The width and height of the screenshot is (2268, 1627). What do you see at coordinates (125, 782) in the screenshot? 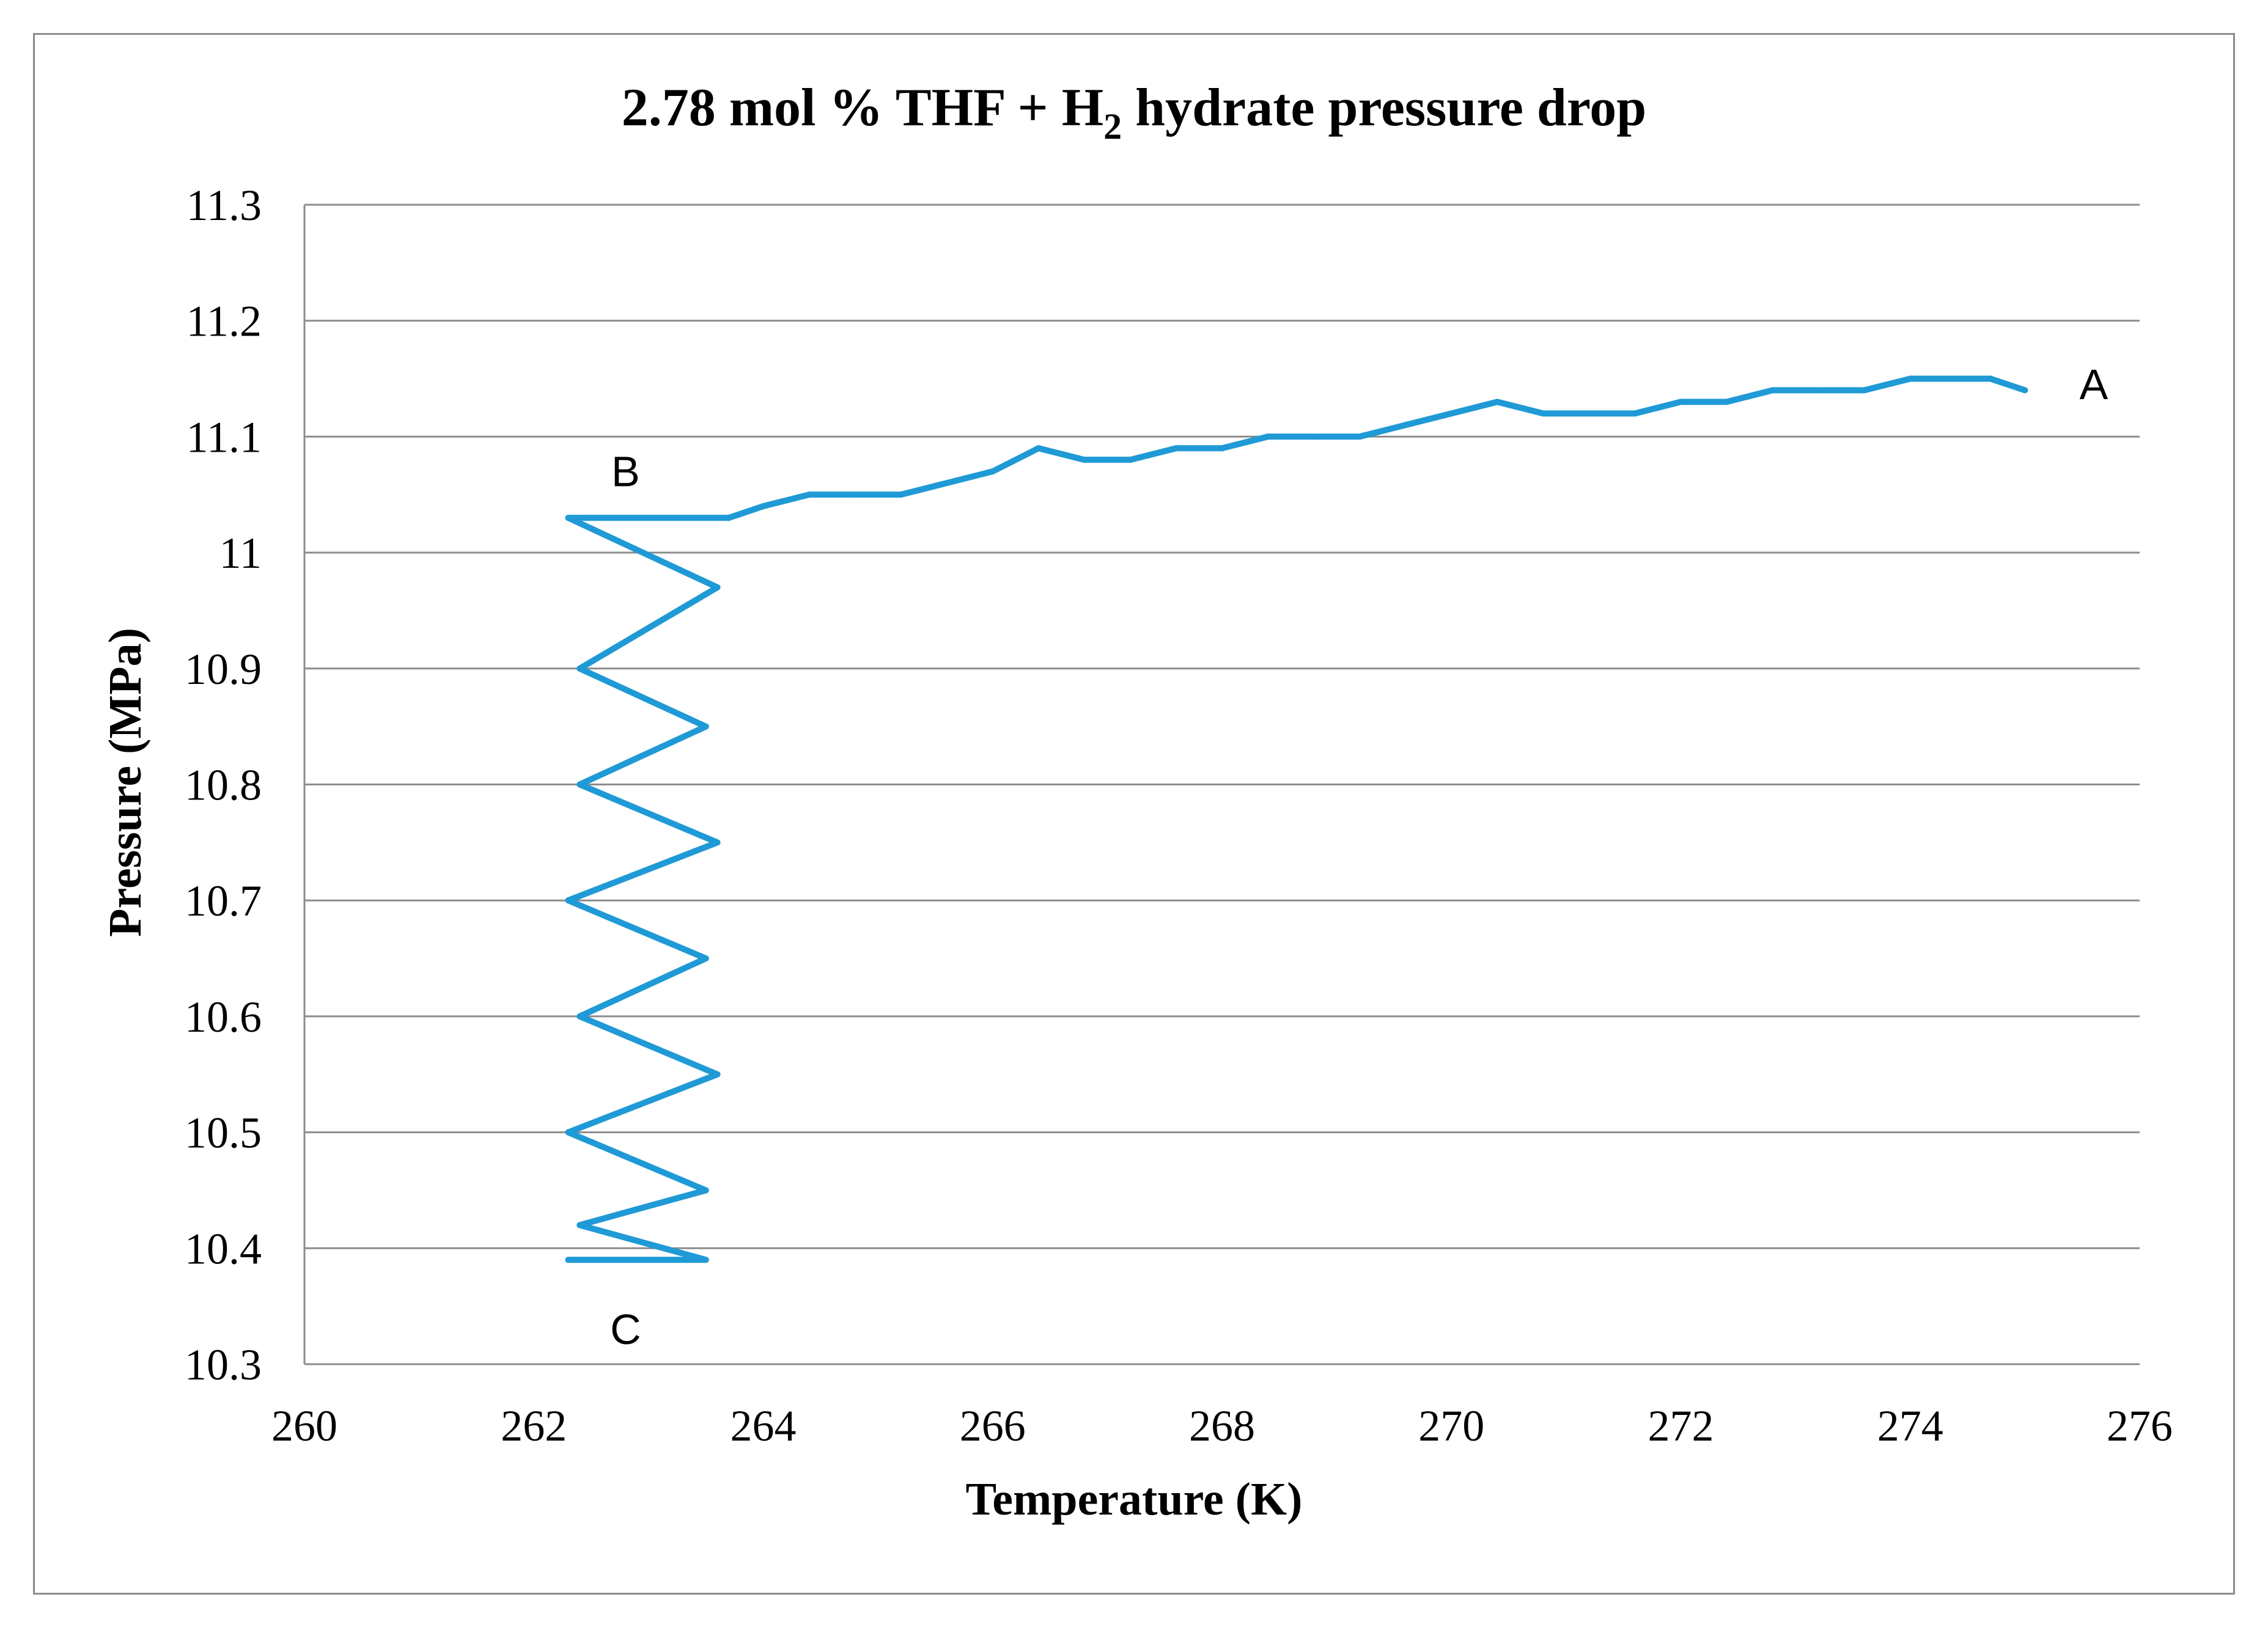
I see `y-axis-title: Pressure (MPa)` at bounding box center [125, 782].